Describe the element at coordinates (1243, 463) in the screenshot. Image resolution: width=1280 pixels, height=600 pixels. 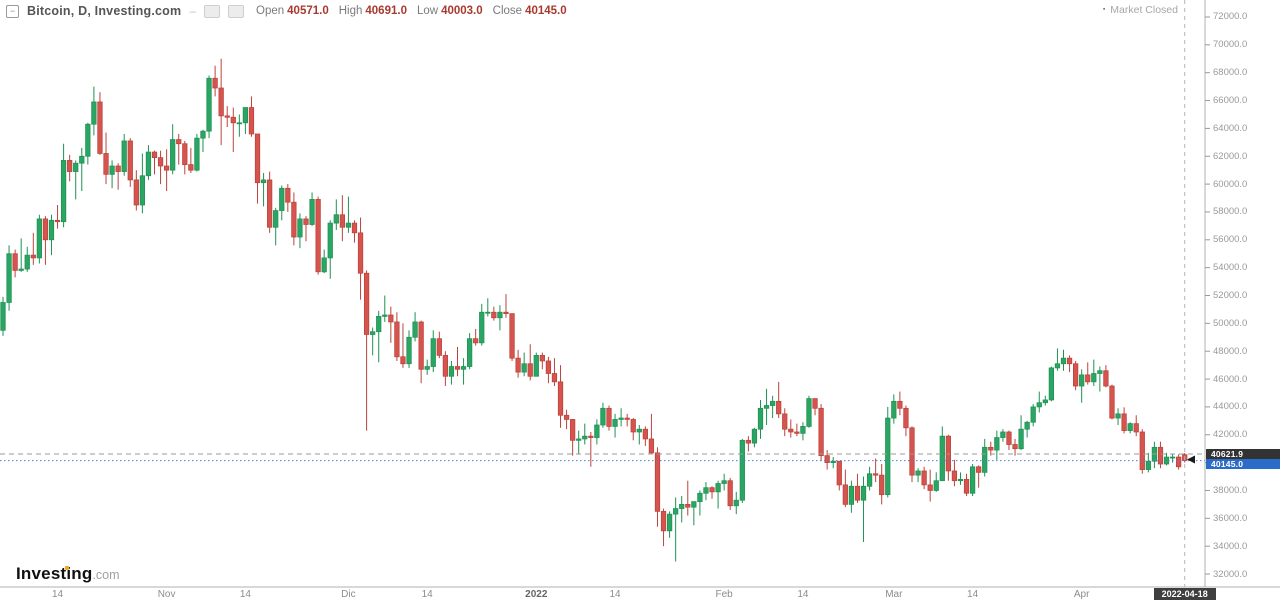
I see `price-label-last: 40145.0` at that location.